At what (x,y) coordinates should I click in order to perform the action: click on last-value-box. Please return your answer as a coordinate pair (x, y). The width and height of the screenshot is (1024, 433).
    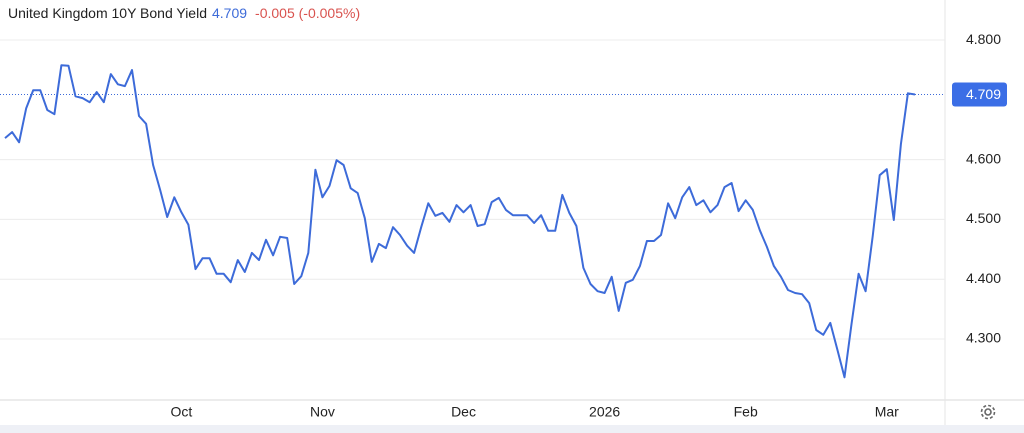
    Looking at the image, I should click on (979, 94).